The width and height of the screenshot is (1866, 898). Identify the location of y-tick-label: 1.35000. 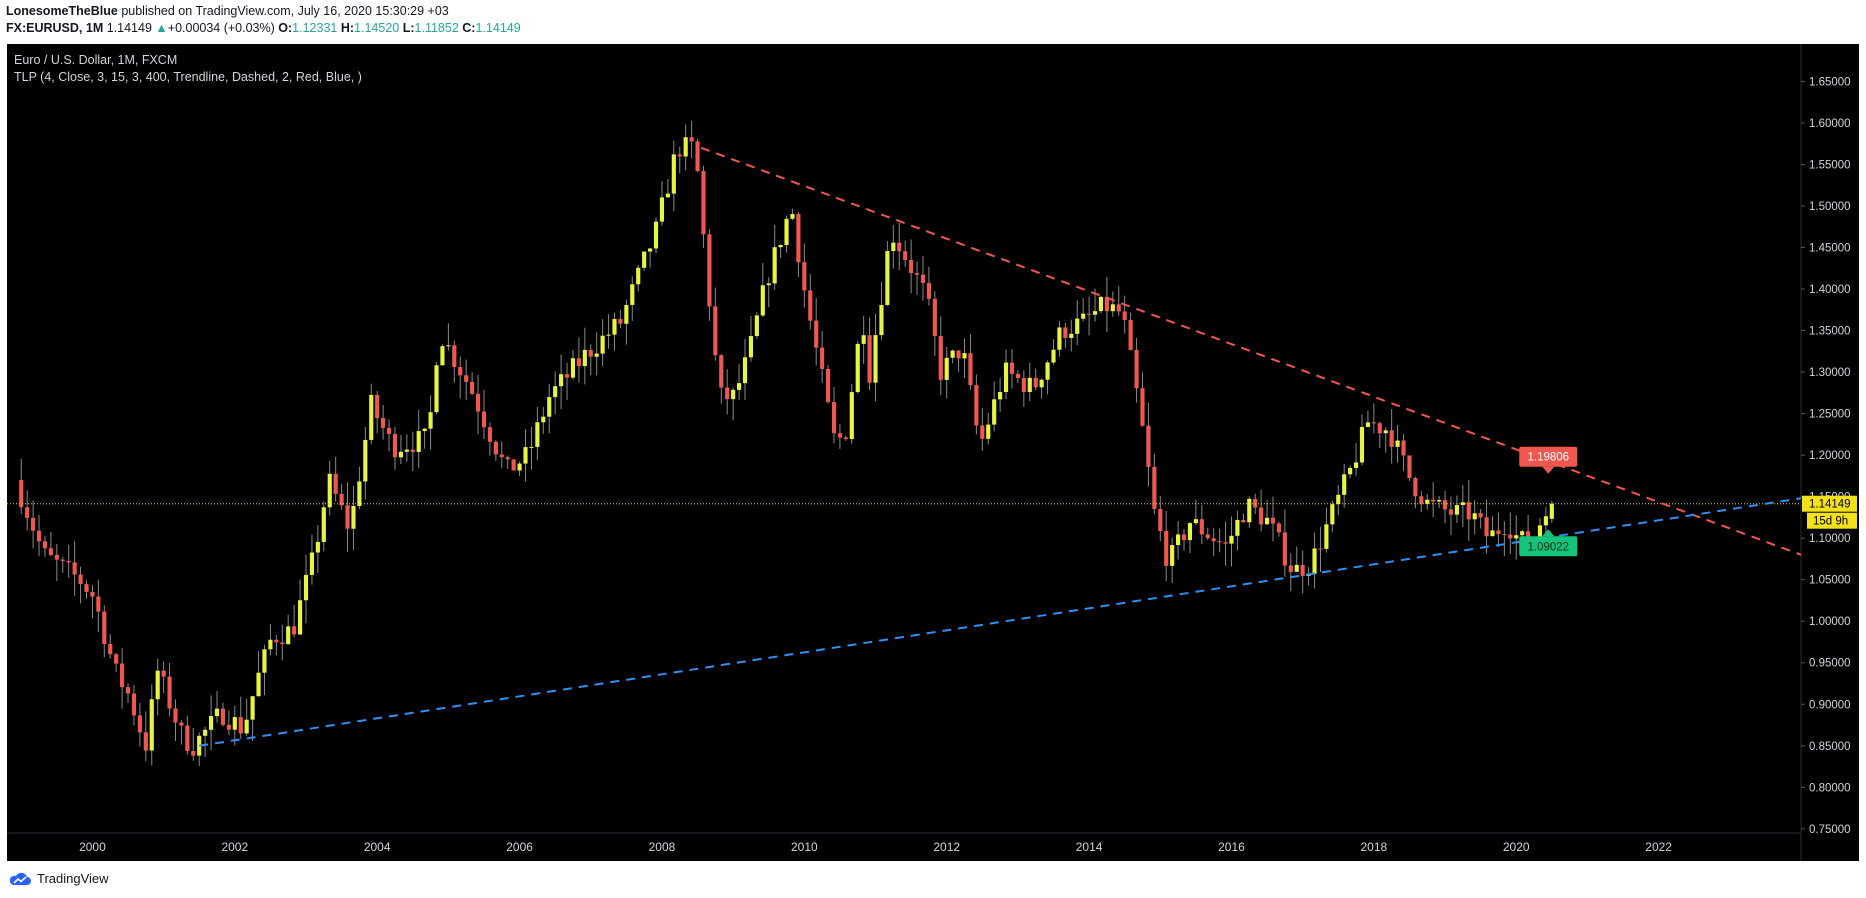
(1830, 332).